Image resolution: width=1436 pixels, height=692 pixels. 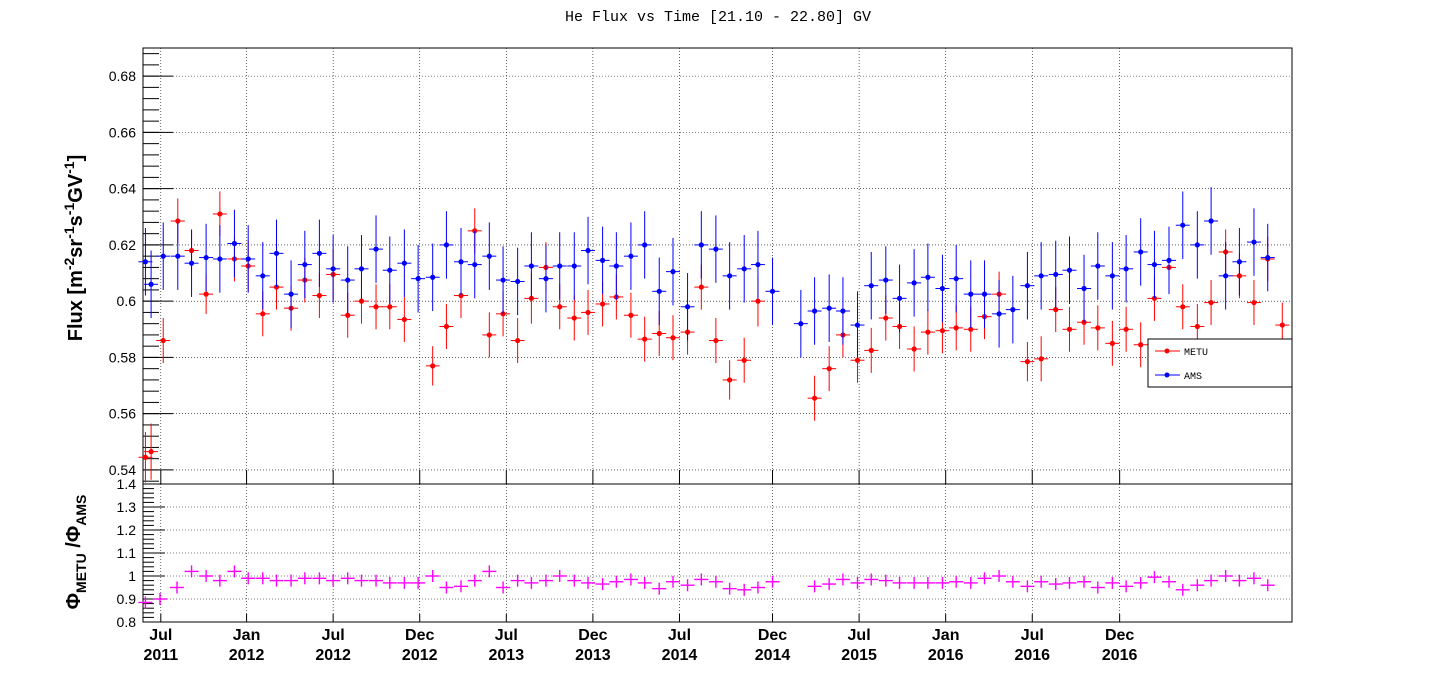 What do you see at coordinates (1167, 351) in the screenshot?
I see `legend-metu-marker` at bounding box center [1167, 351].